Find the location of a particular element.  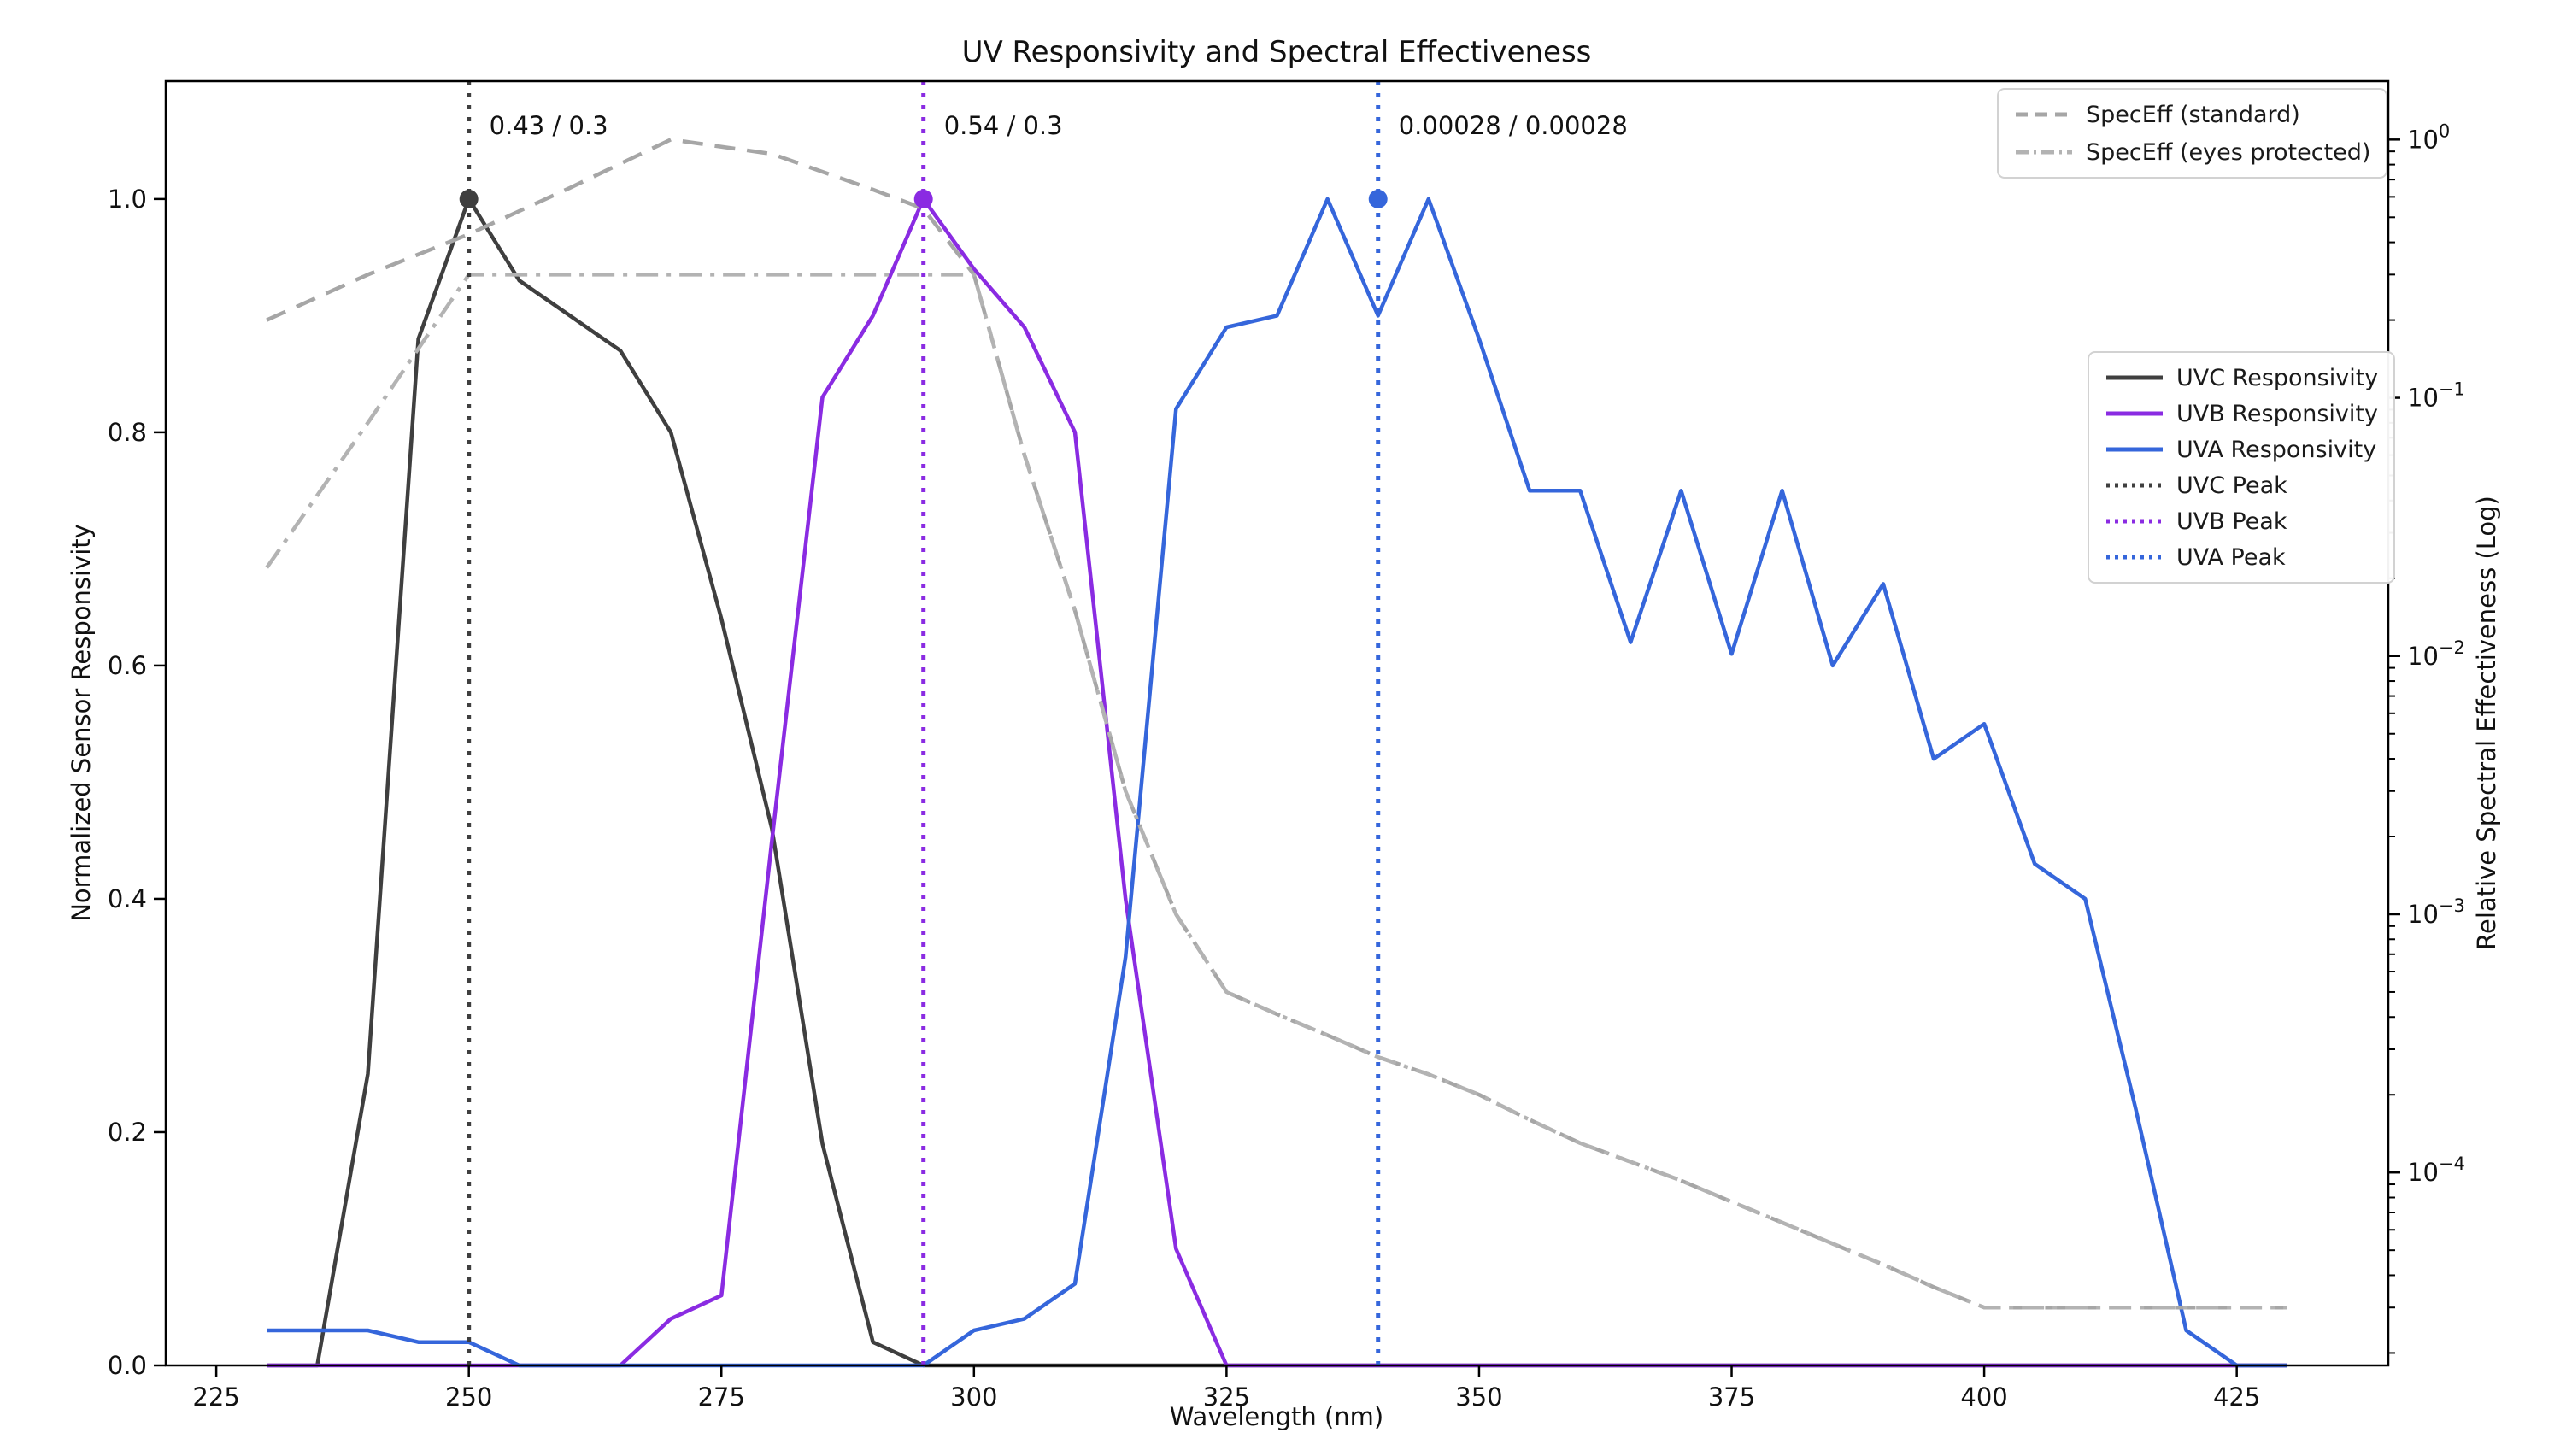

speceff-eyes-protected-legend-sample-dashdot-line-icon is located at coordinates (2044, 153).